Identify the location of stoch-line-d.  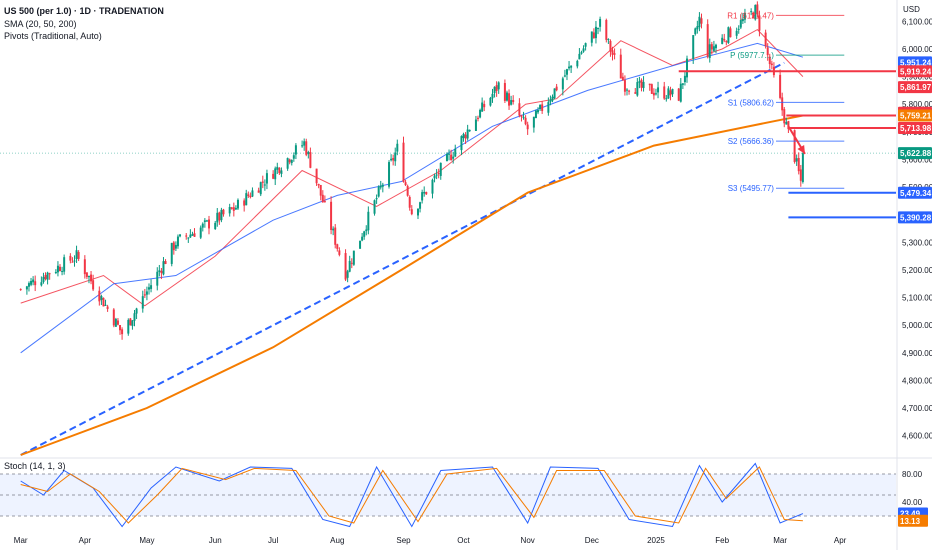
(411, 495).